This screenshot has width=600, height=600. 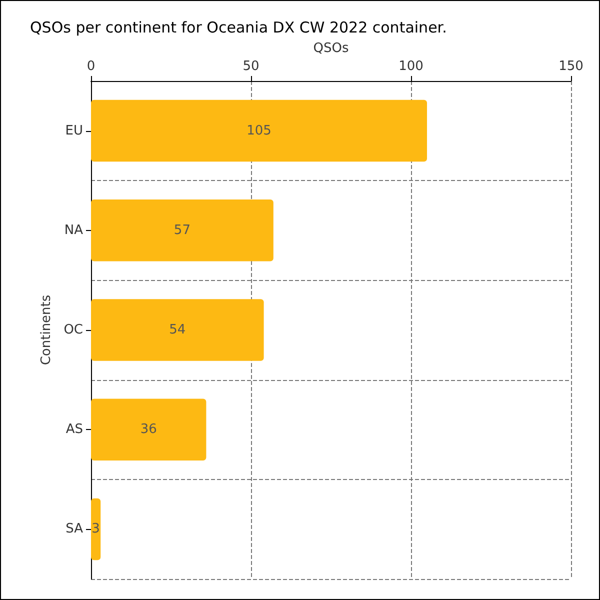 What do you see at coordinates (571, 66) in the screenshot?
I see `x-tick-label: 150` at bounding box center [571, 66].